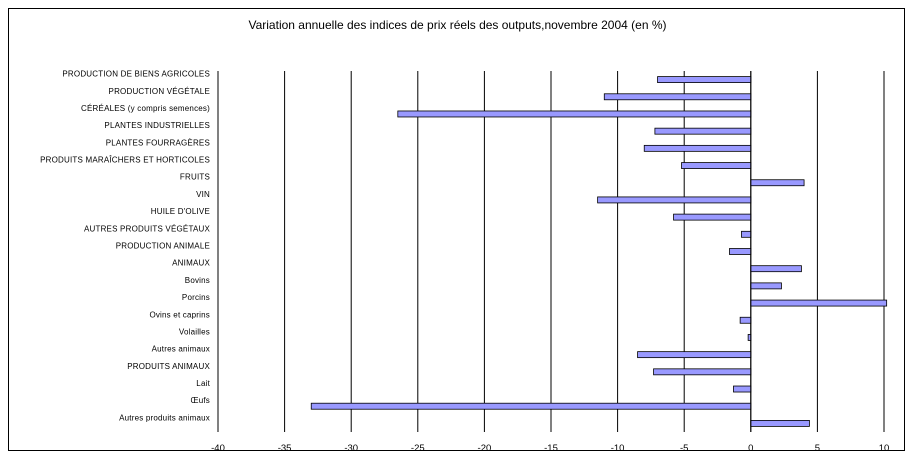 The image size is (915, 459). What do you see at coordinates (884, 448) in the screenshot?
I see `x-tick-label: 10` at bounding box center [884, 448].